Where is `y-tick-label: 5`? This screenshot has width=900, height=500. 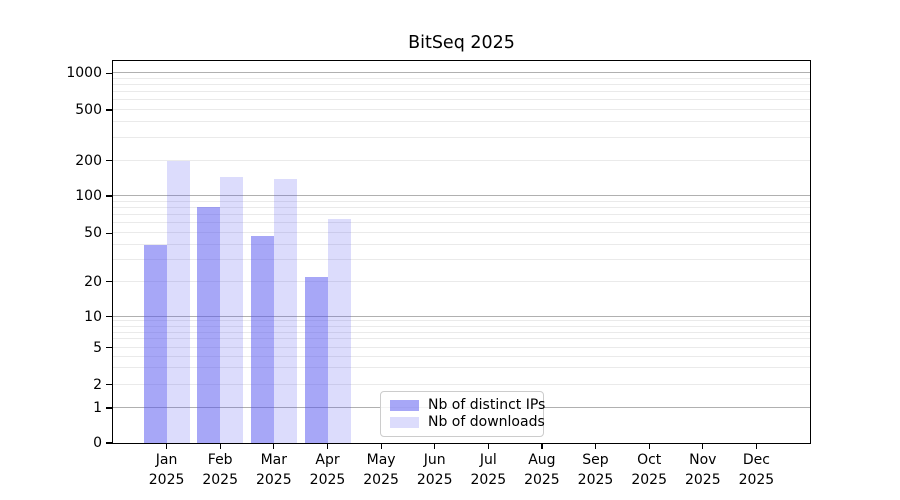 y-tick-label: 5 is located at coordinates (97, 347).